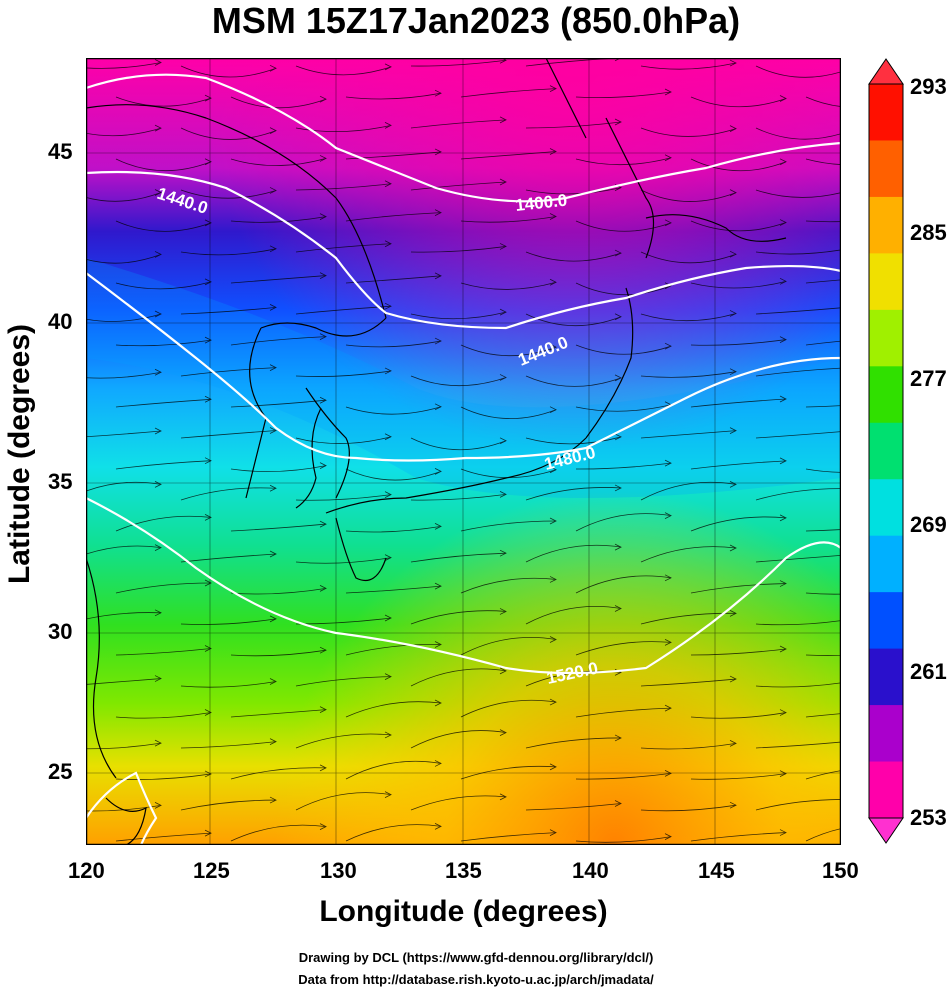 The height and width of the screenshot is (993, 952). Describe the element at coordinates (928, 378) in the screenshot. I see `colorbar-tick-label: 277` at that location.